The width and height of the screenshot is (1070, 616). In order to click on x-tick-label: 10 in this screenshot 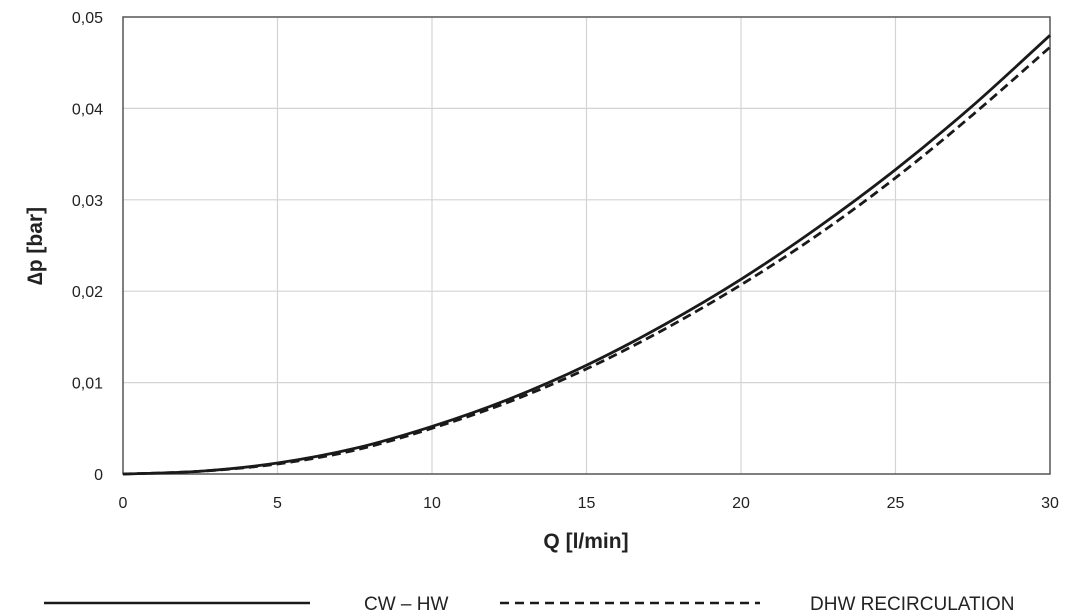, I will do `click(432, 503)`.